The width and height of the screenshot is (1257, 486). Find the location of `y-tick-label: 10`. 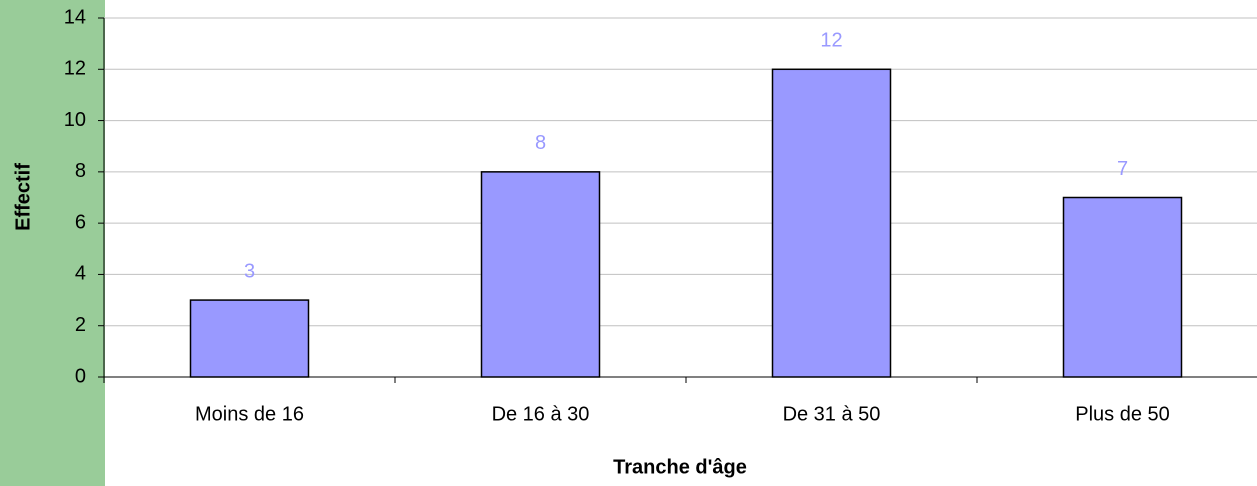

y-tick-label: 10 is located at coordinates (75, 120).